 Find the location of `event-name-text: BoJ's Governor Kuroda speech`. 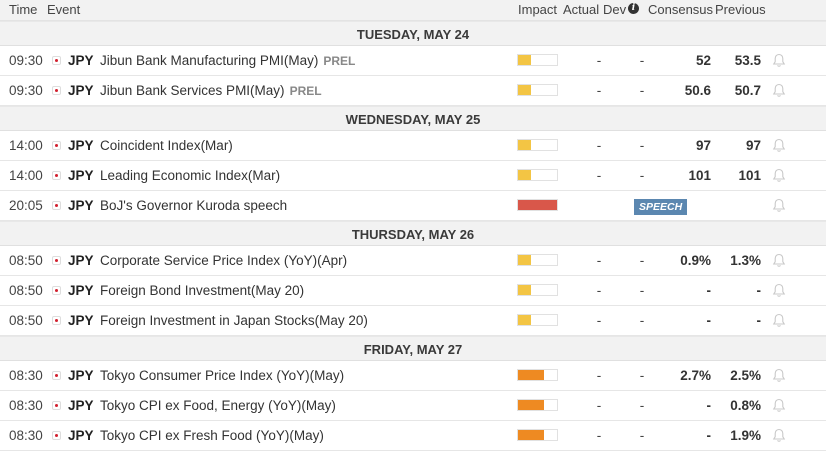

event-name-text: BoJ's Governor Kuroda speech is located at coordinates (194, 205).